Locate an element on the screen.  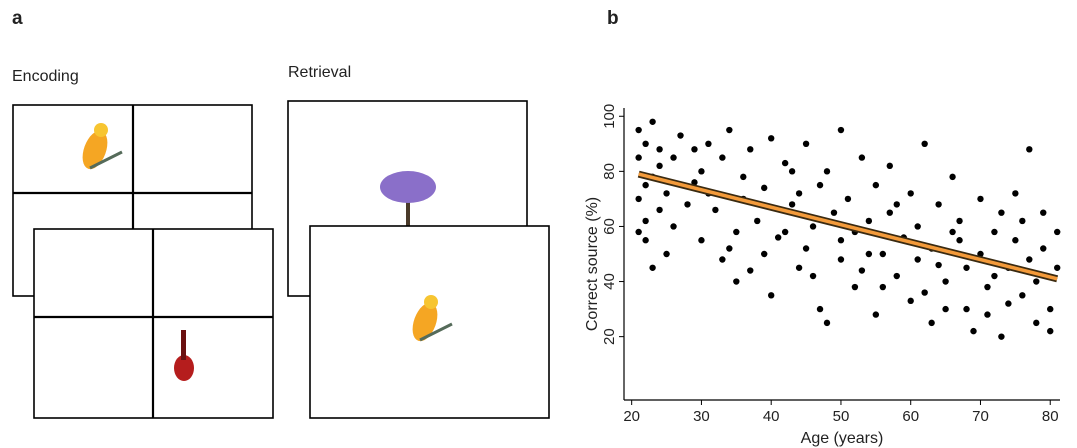
x-tick-label: 50 is located at coordinates (841, 416).